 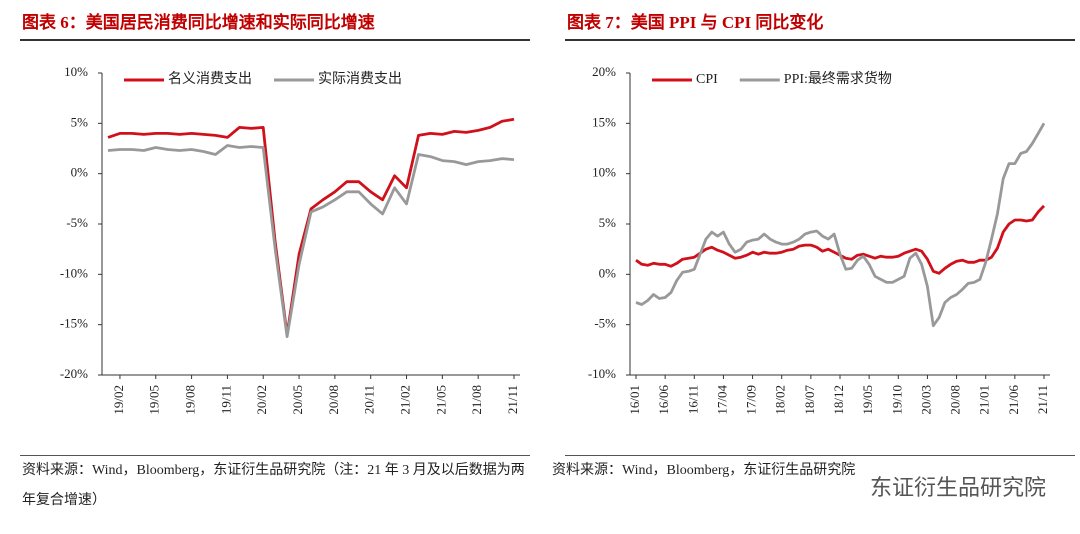 I want to click on x-tick-label: 17/09, so click(x=751, y=400).